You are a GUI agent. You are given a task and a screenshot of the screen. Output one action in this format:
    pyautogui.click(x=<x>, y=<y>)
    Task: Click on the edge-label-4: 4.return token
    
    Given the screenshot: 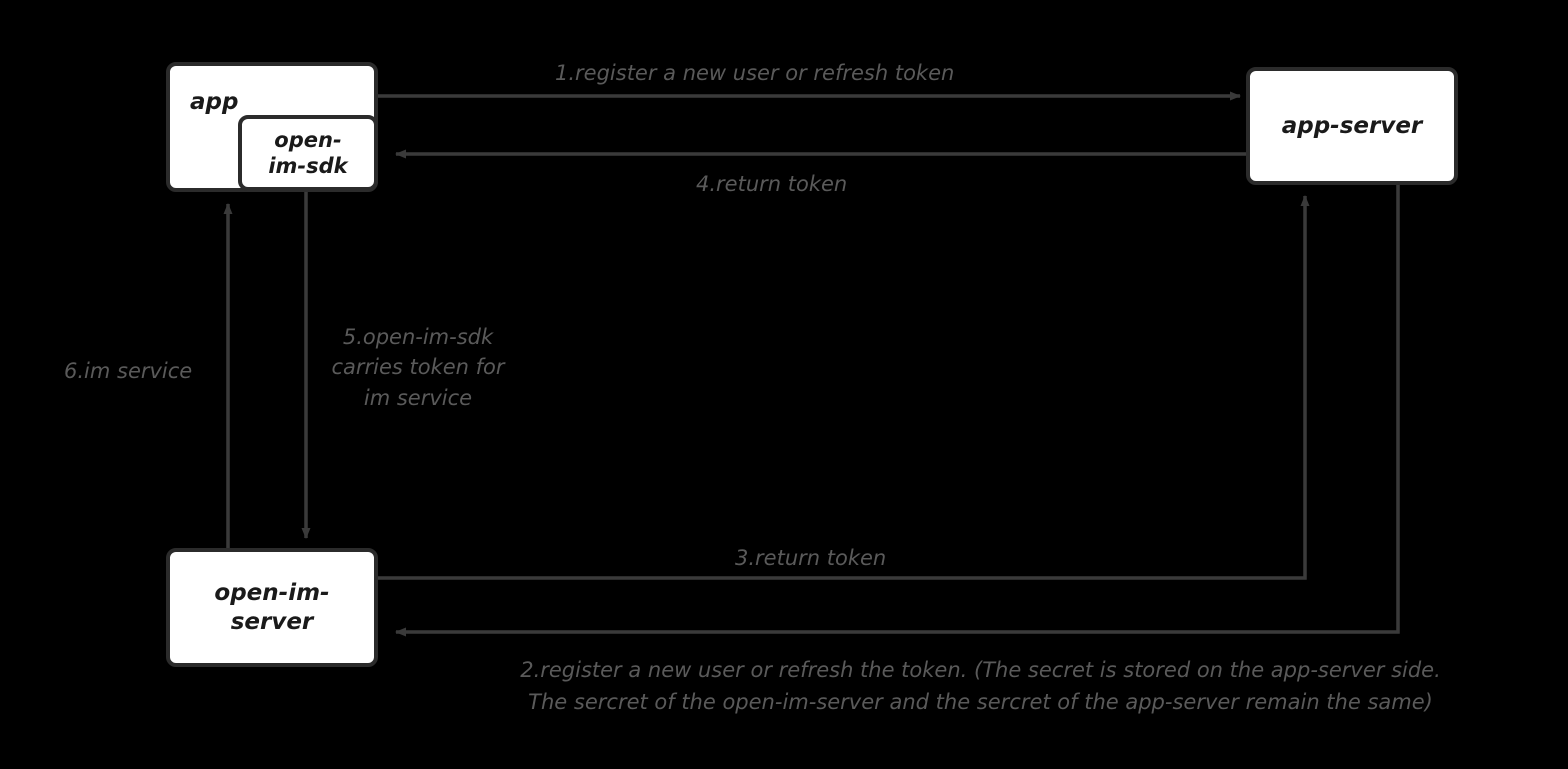 What is the action you would take?
    pyautogui.click(x=772, y=184)
    